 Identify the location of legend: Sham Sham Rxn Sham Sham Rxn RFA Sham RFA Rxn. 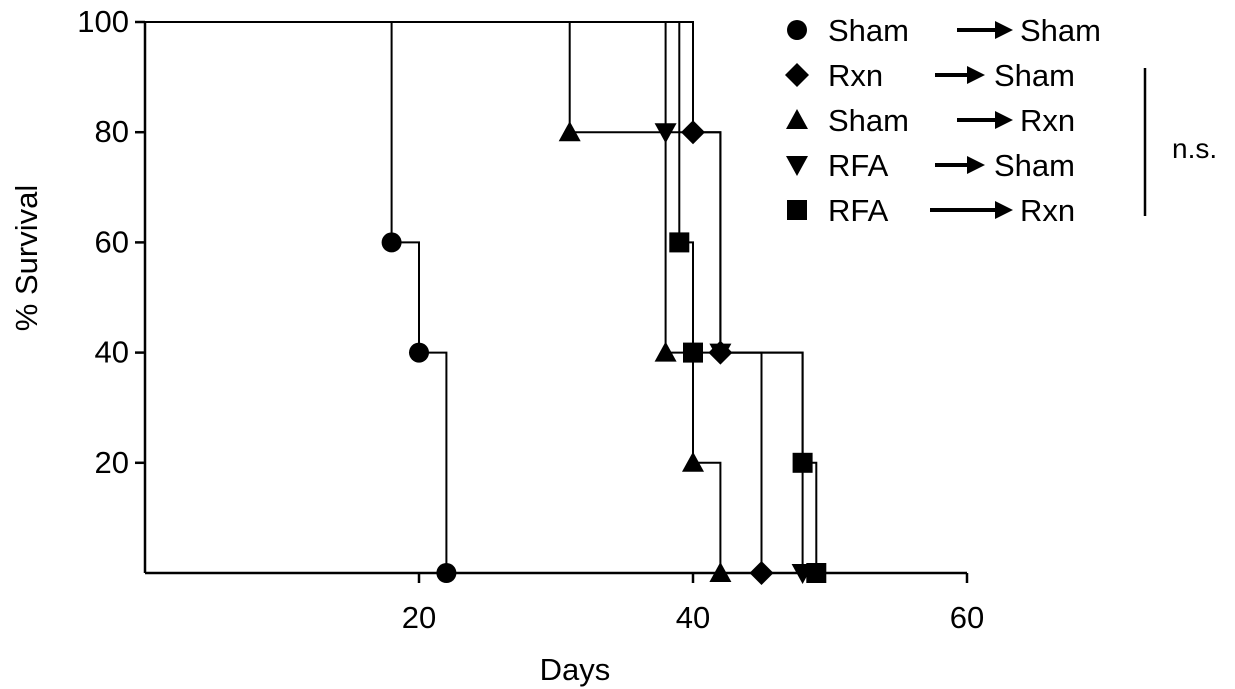
(943, 120).